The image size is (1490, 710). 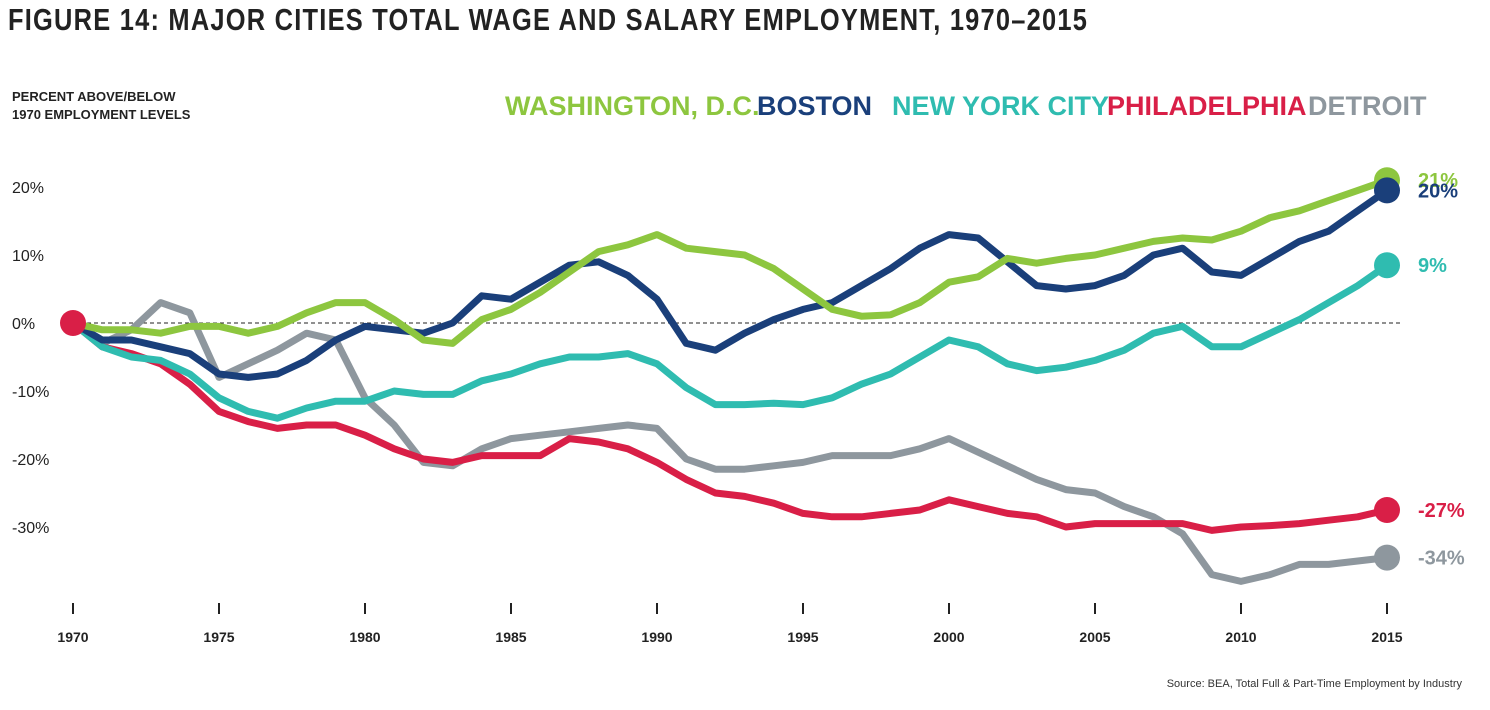 What do you see at coordinates (802, 637) in the screenshot?
I see `x-tick-label: 1995` at bounding box center [802, 637].